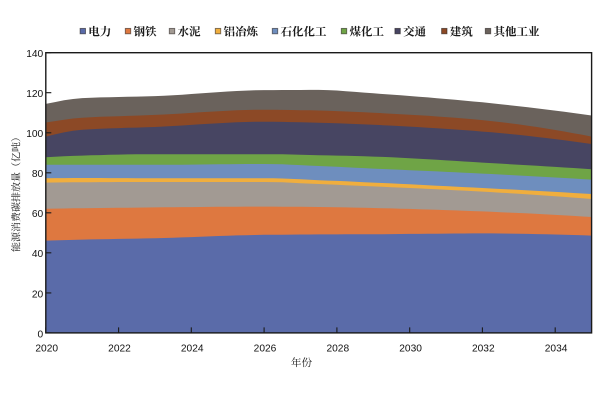 This screenshot has height=400, width=600. I want to click on svg-text: 80, so click(38, 174).